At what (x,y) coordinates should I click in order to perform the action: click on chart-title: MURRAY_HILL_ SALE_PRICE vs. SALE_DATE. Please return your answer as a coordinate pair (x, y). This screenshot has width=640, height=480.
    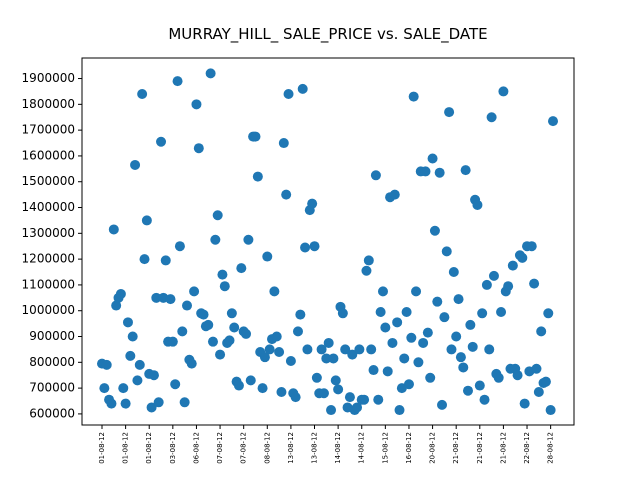
    Looking at the image, I should click on (327, 34).